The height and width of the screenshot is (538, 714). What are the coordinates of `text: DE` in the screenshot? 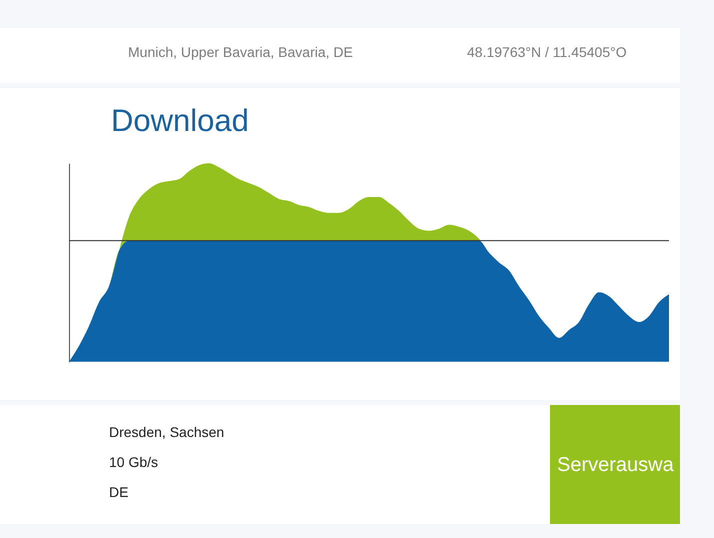 It's located at (118, 492).